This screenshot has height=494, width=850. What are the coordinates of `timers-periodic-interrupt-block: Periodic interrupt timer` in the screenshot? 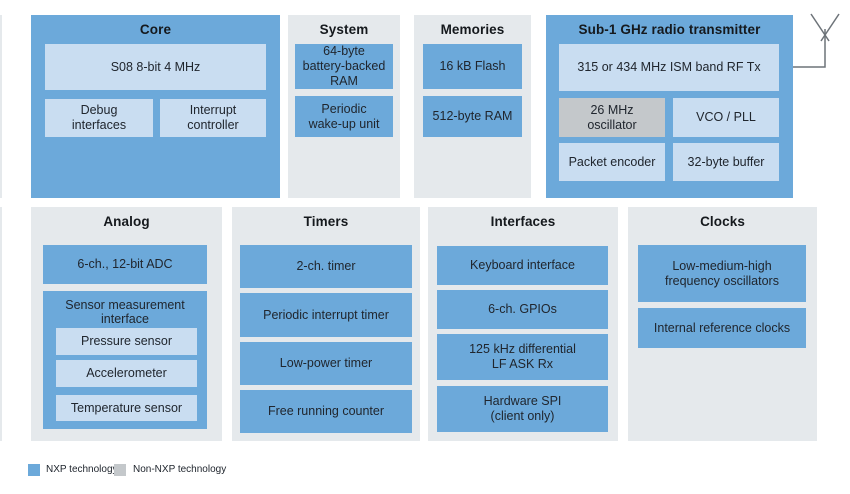 It's located at (326, 315).